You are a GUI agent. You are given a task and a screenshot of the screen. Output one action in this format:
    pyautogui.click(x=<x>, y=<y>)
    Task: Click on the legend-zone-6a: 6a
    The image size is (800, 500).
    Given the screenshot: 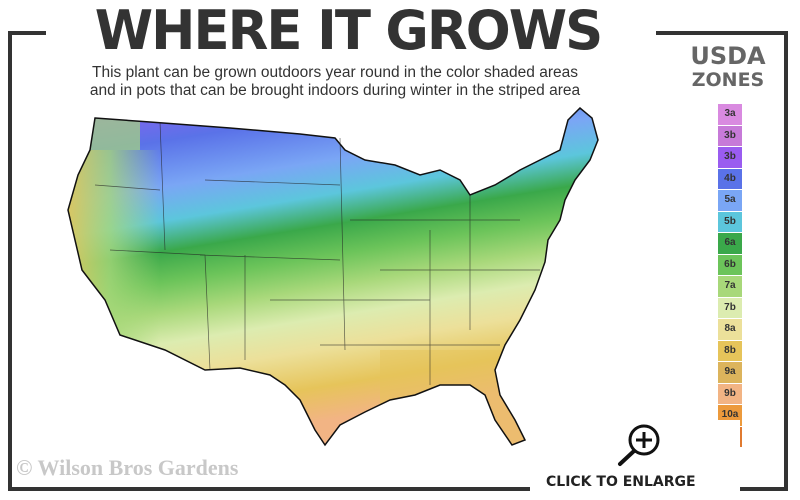 What is the action you would take?
    pyautogui.click(x=730, y=243)
    